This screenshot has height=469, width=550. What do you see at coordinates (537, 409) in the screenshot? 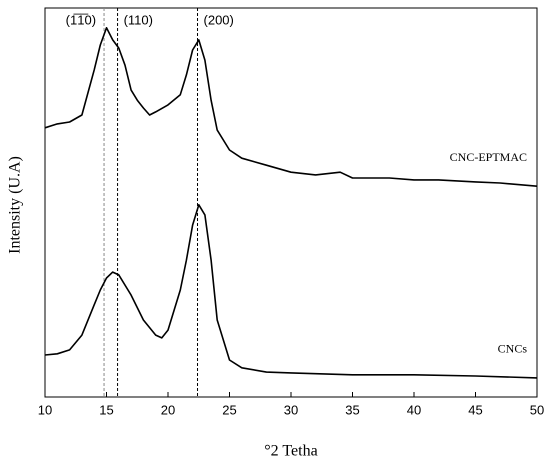
I see `x-tick-label: 50` at bounding box center [537, 409].